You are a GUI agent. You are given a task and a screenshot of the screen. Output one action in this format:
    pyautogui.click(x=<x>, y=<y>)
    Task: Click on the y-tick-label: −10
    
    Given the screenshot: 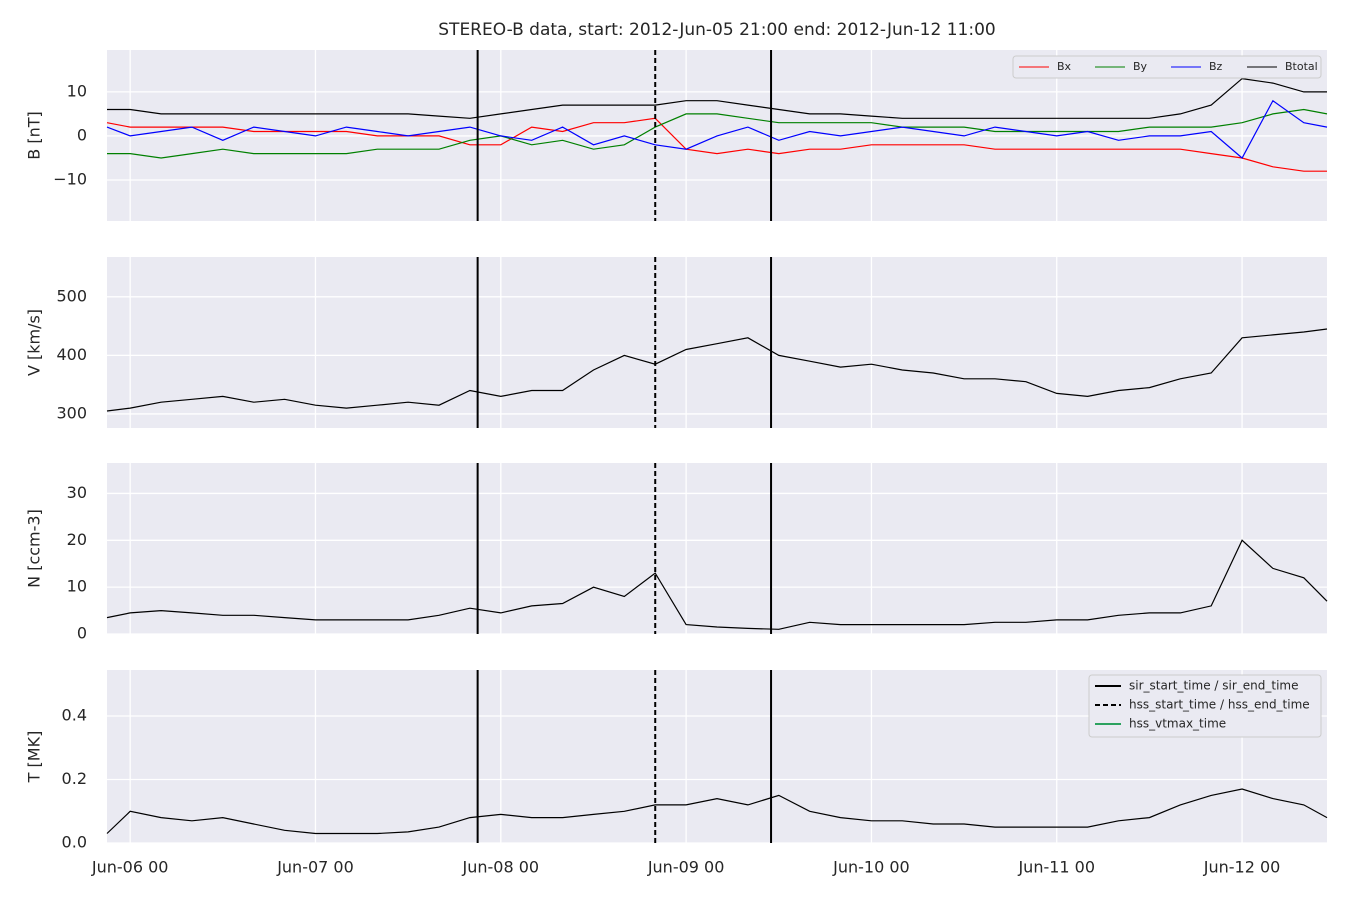 What is the action you would take?
    pyautogui.click(x=70, y=179)
    